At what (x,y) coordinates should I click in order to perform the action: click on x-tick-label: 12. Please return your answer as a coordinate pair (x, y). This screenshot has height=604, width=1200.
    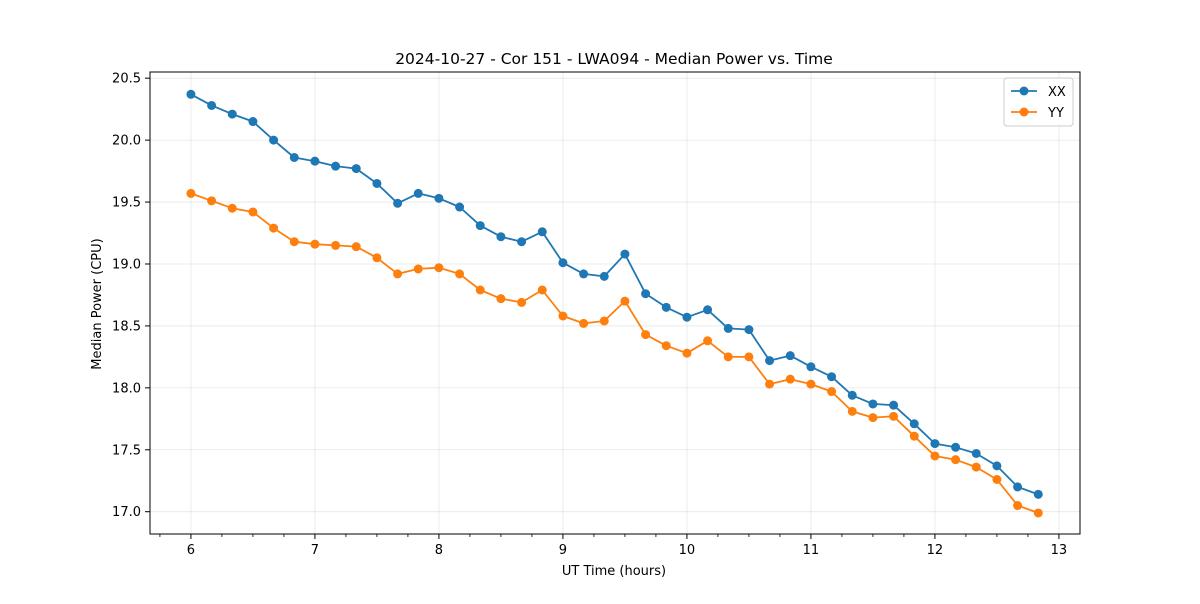
    Looking at the image, I should click on (935, 550).